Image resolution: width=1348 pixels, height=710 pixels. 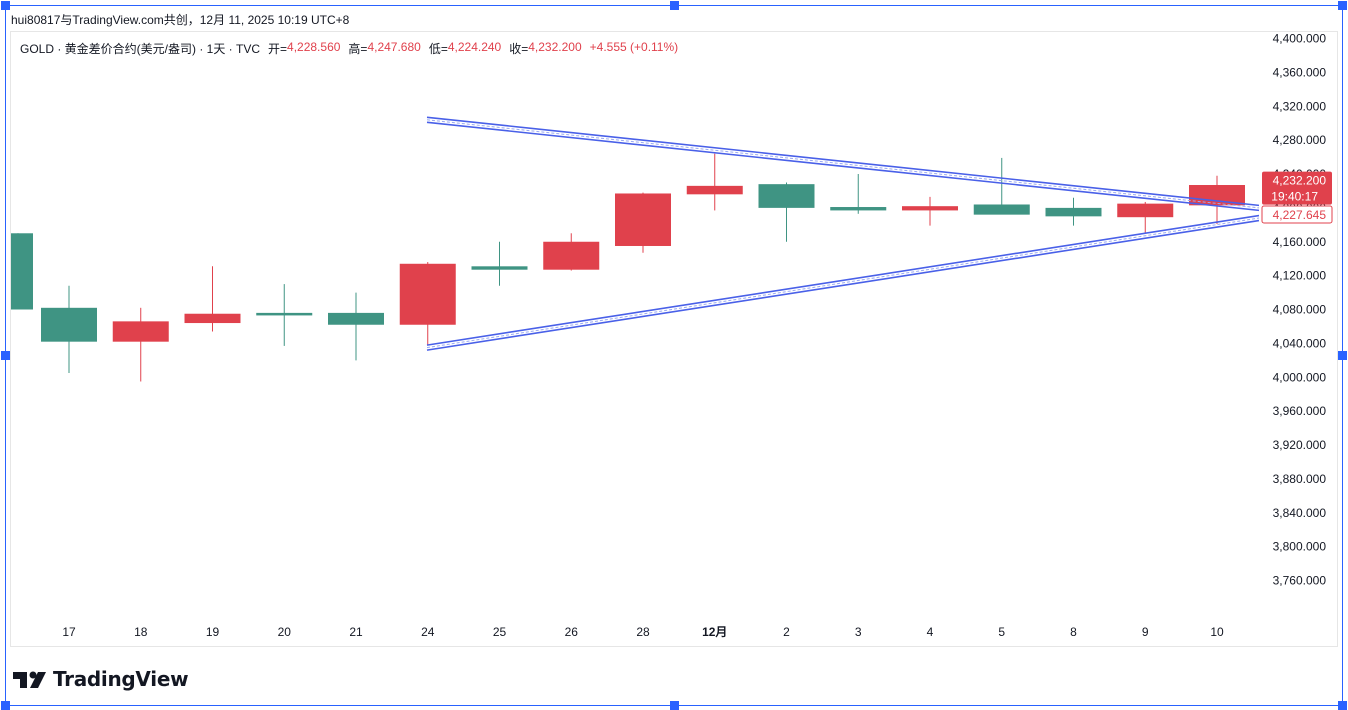 What do you see at coordinates (1300, 445) in the screenshot?
I see `y-tick-label: 3,920.000` at bounding box center [1300, 445].